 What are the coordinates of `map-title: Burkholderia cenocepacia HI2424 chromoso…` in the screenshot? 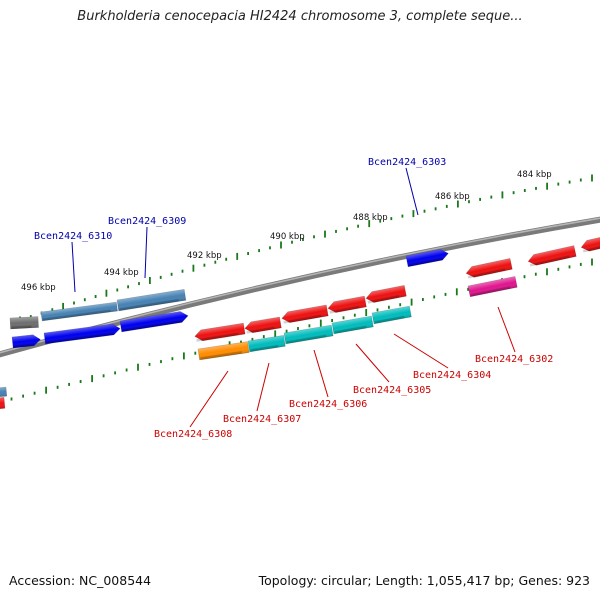 It's located at (300, 16).